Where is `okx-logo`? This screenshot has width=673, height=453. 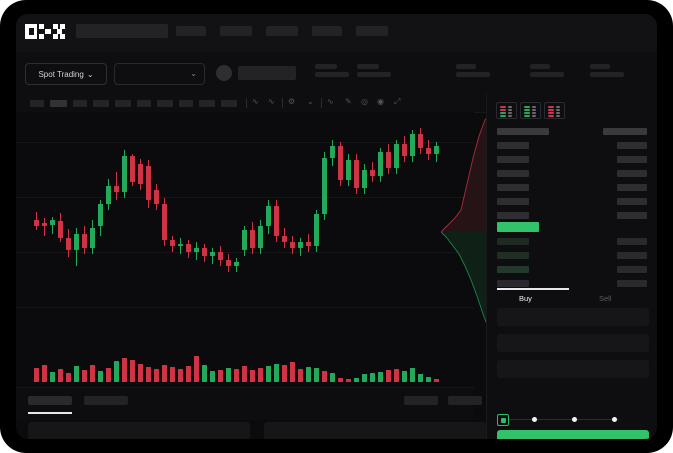
okx-logo is located at coordinates (46, 31).